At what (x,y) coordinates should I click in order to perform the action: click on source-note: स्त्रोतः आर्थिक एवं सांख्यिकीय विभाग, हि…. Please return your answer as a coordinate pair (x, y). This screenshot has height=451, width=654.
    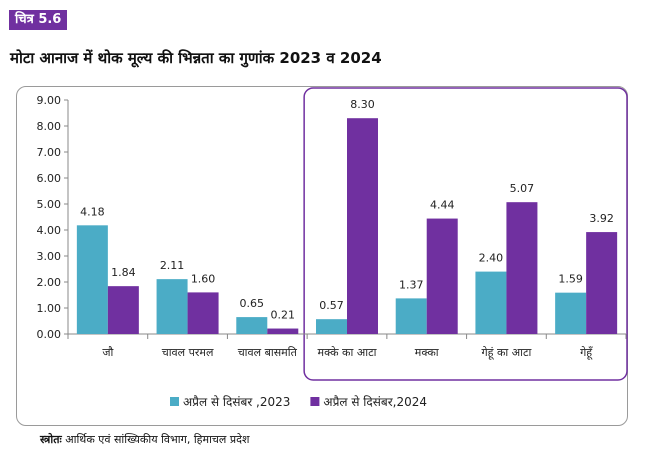
    Looking at the image, I should click on (144, 439).